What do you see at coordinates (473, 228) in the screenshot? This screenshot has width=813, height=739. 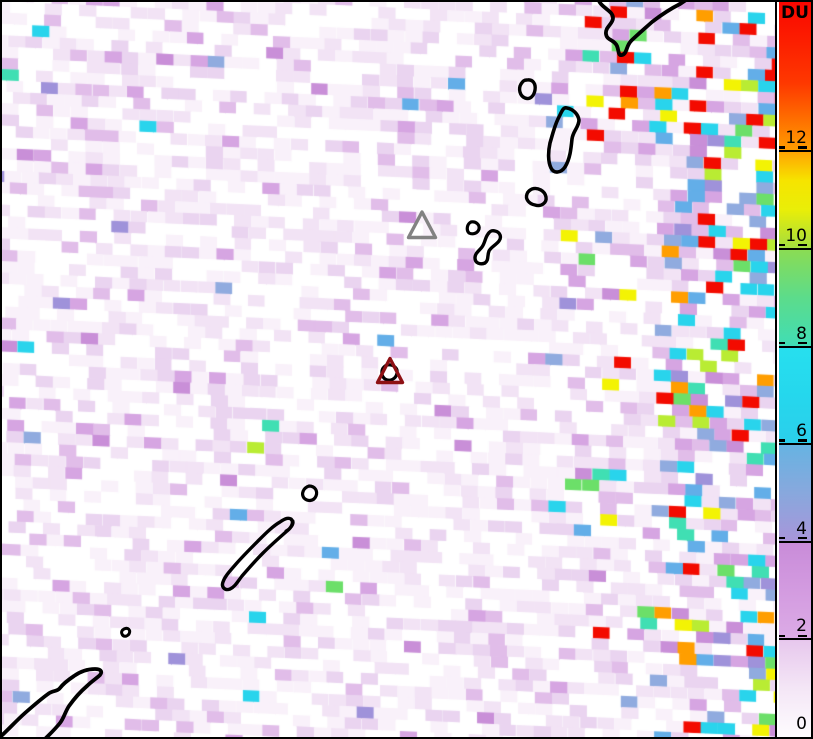 I see `coastline-tiny-islet-center` at bounding box center [473, 228].